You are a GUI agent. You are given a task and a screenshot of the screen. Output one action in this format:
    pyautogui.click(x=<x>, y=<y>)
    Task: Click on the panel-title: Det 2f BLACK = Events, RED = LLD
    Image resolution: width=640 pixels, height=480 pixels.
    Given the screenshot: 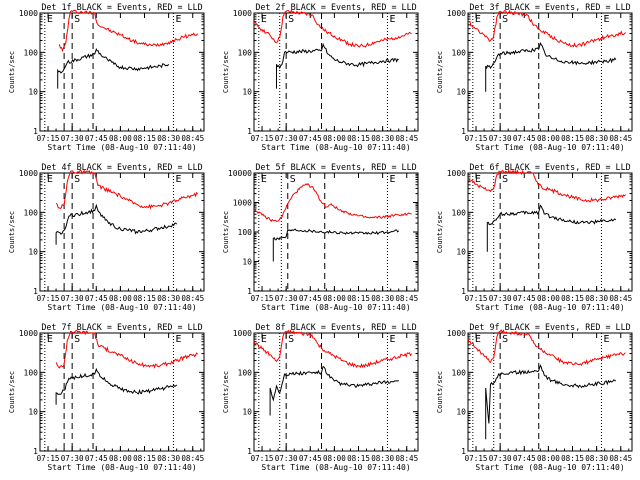 What is the action you would take?
    pyautogui.click(x=335, y=7)
    